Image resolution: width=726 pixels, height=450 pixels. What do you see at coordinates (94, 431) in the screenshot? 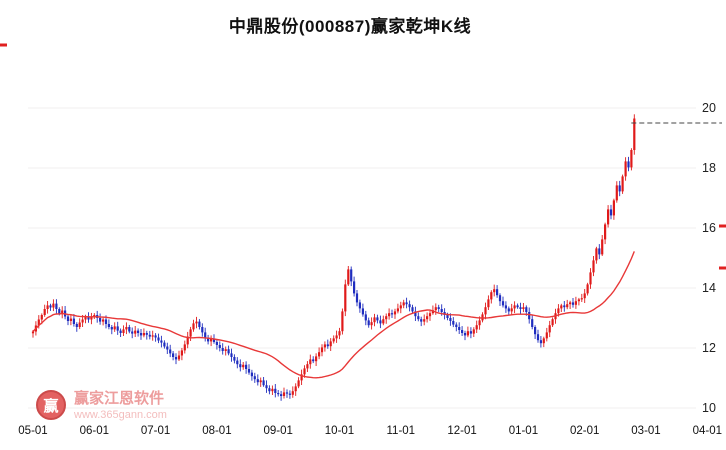
I see `x-axis-label: 06-01` at bounding box center [94, 431].